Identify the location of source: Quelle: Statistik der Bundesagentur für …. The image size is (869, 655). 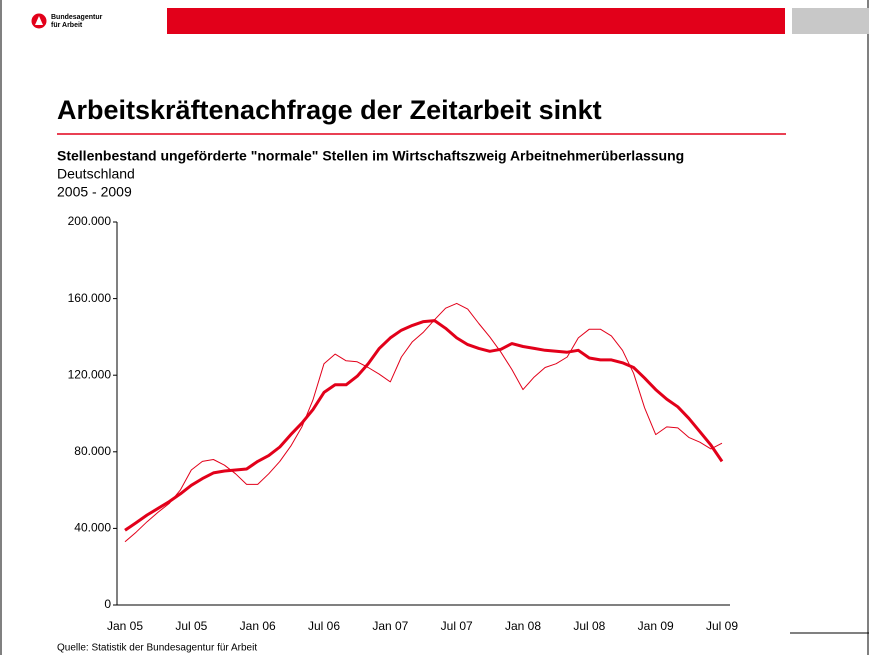
(157, 648).